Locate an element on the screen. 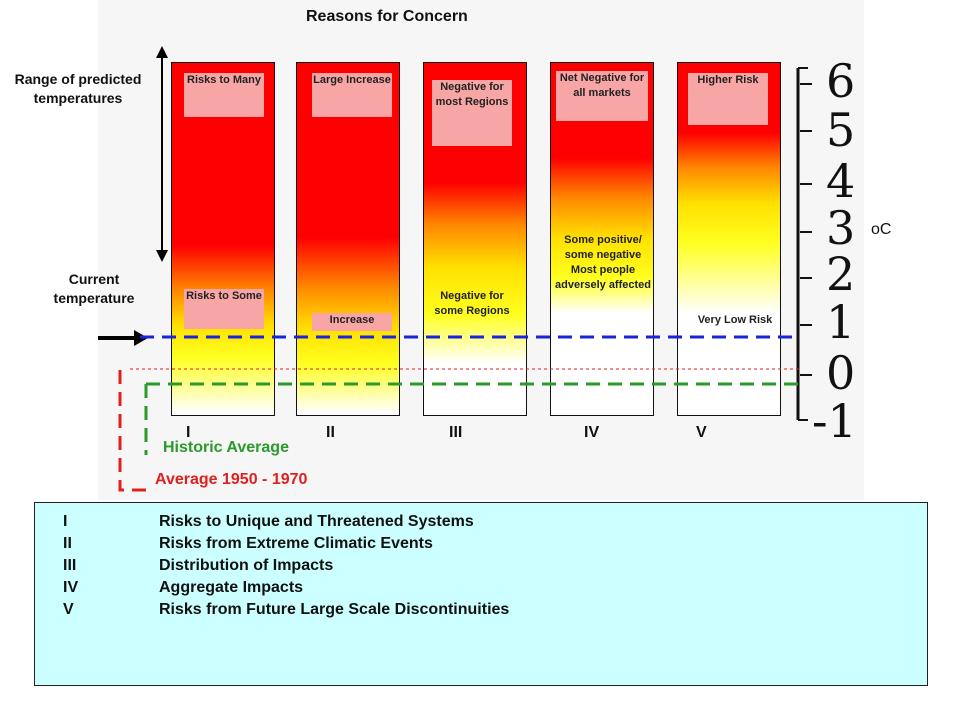 The image size is (960, 720). historic-average-label: Historic Average is located at coordinates (226, 447).